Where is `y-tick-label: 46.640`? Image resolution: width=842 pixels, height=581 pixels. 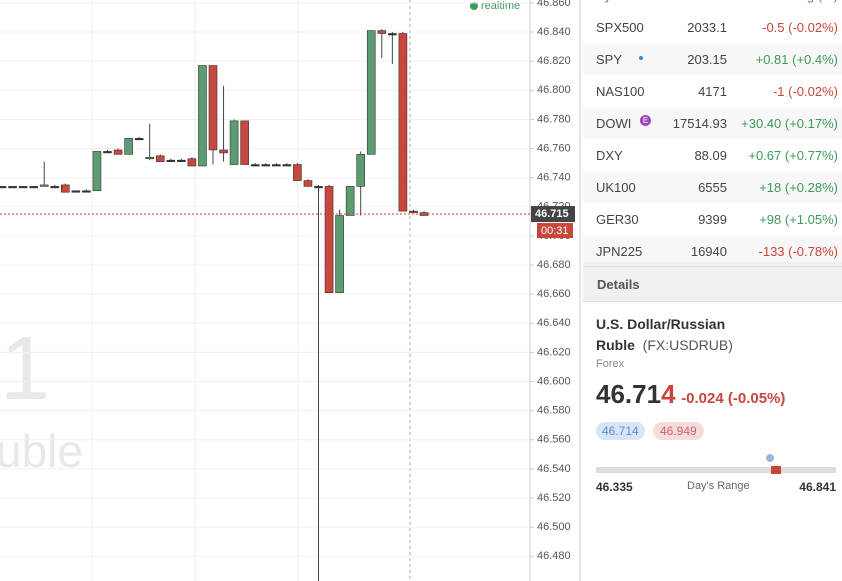
y-tick-label: 46.640 is located at coordinates (554, 323).